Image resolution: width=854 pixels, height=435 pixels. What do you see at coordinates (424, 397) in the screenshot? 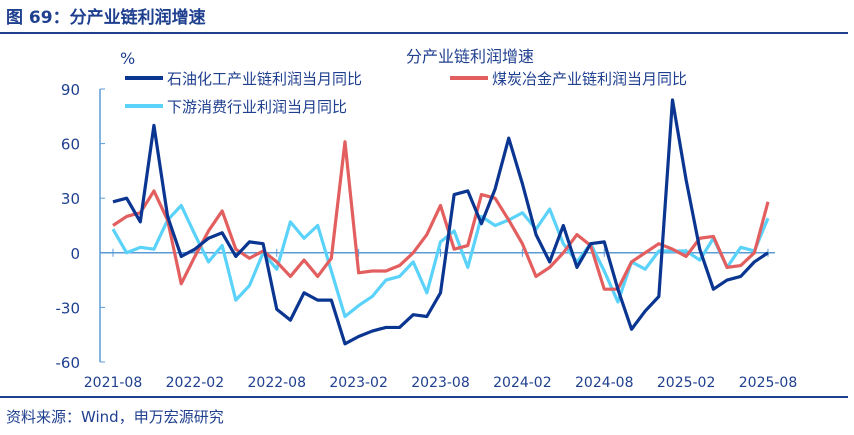
I see `footer-rule` at bounding box center [424, 397].